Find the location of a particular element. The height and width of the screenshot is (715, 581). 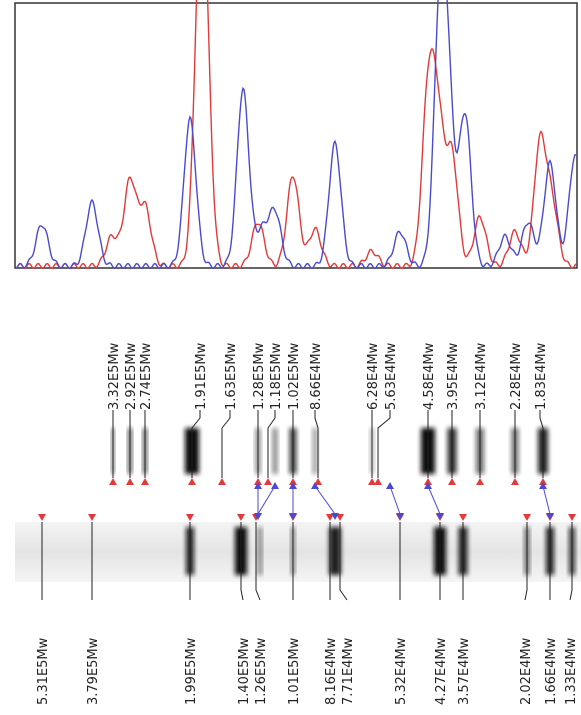

bottom-label: 1.40E5Mw is located at coordinates (244, 671).